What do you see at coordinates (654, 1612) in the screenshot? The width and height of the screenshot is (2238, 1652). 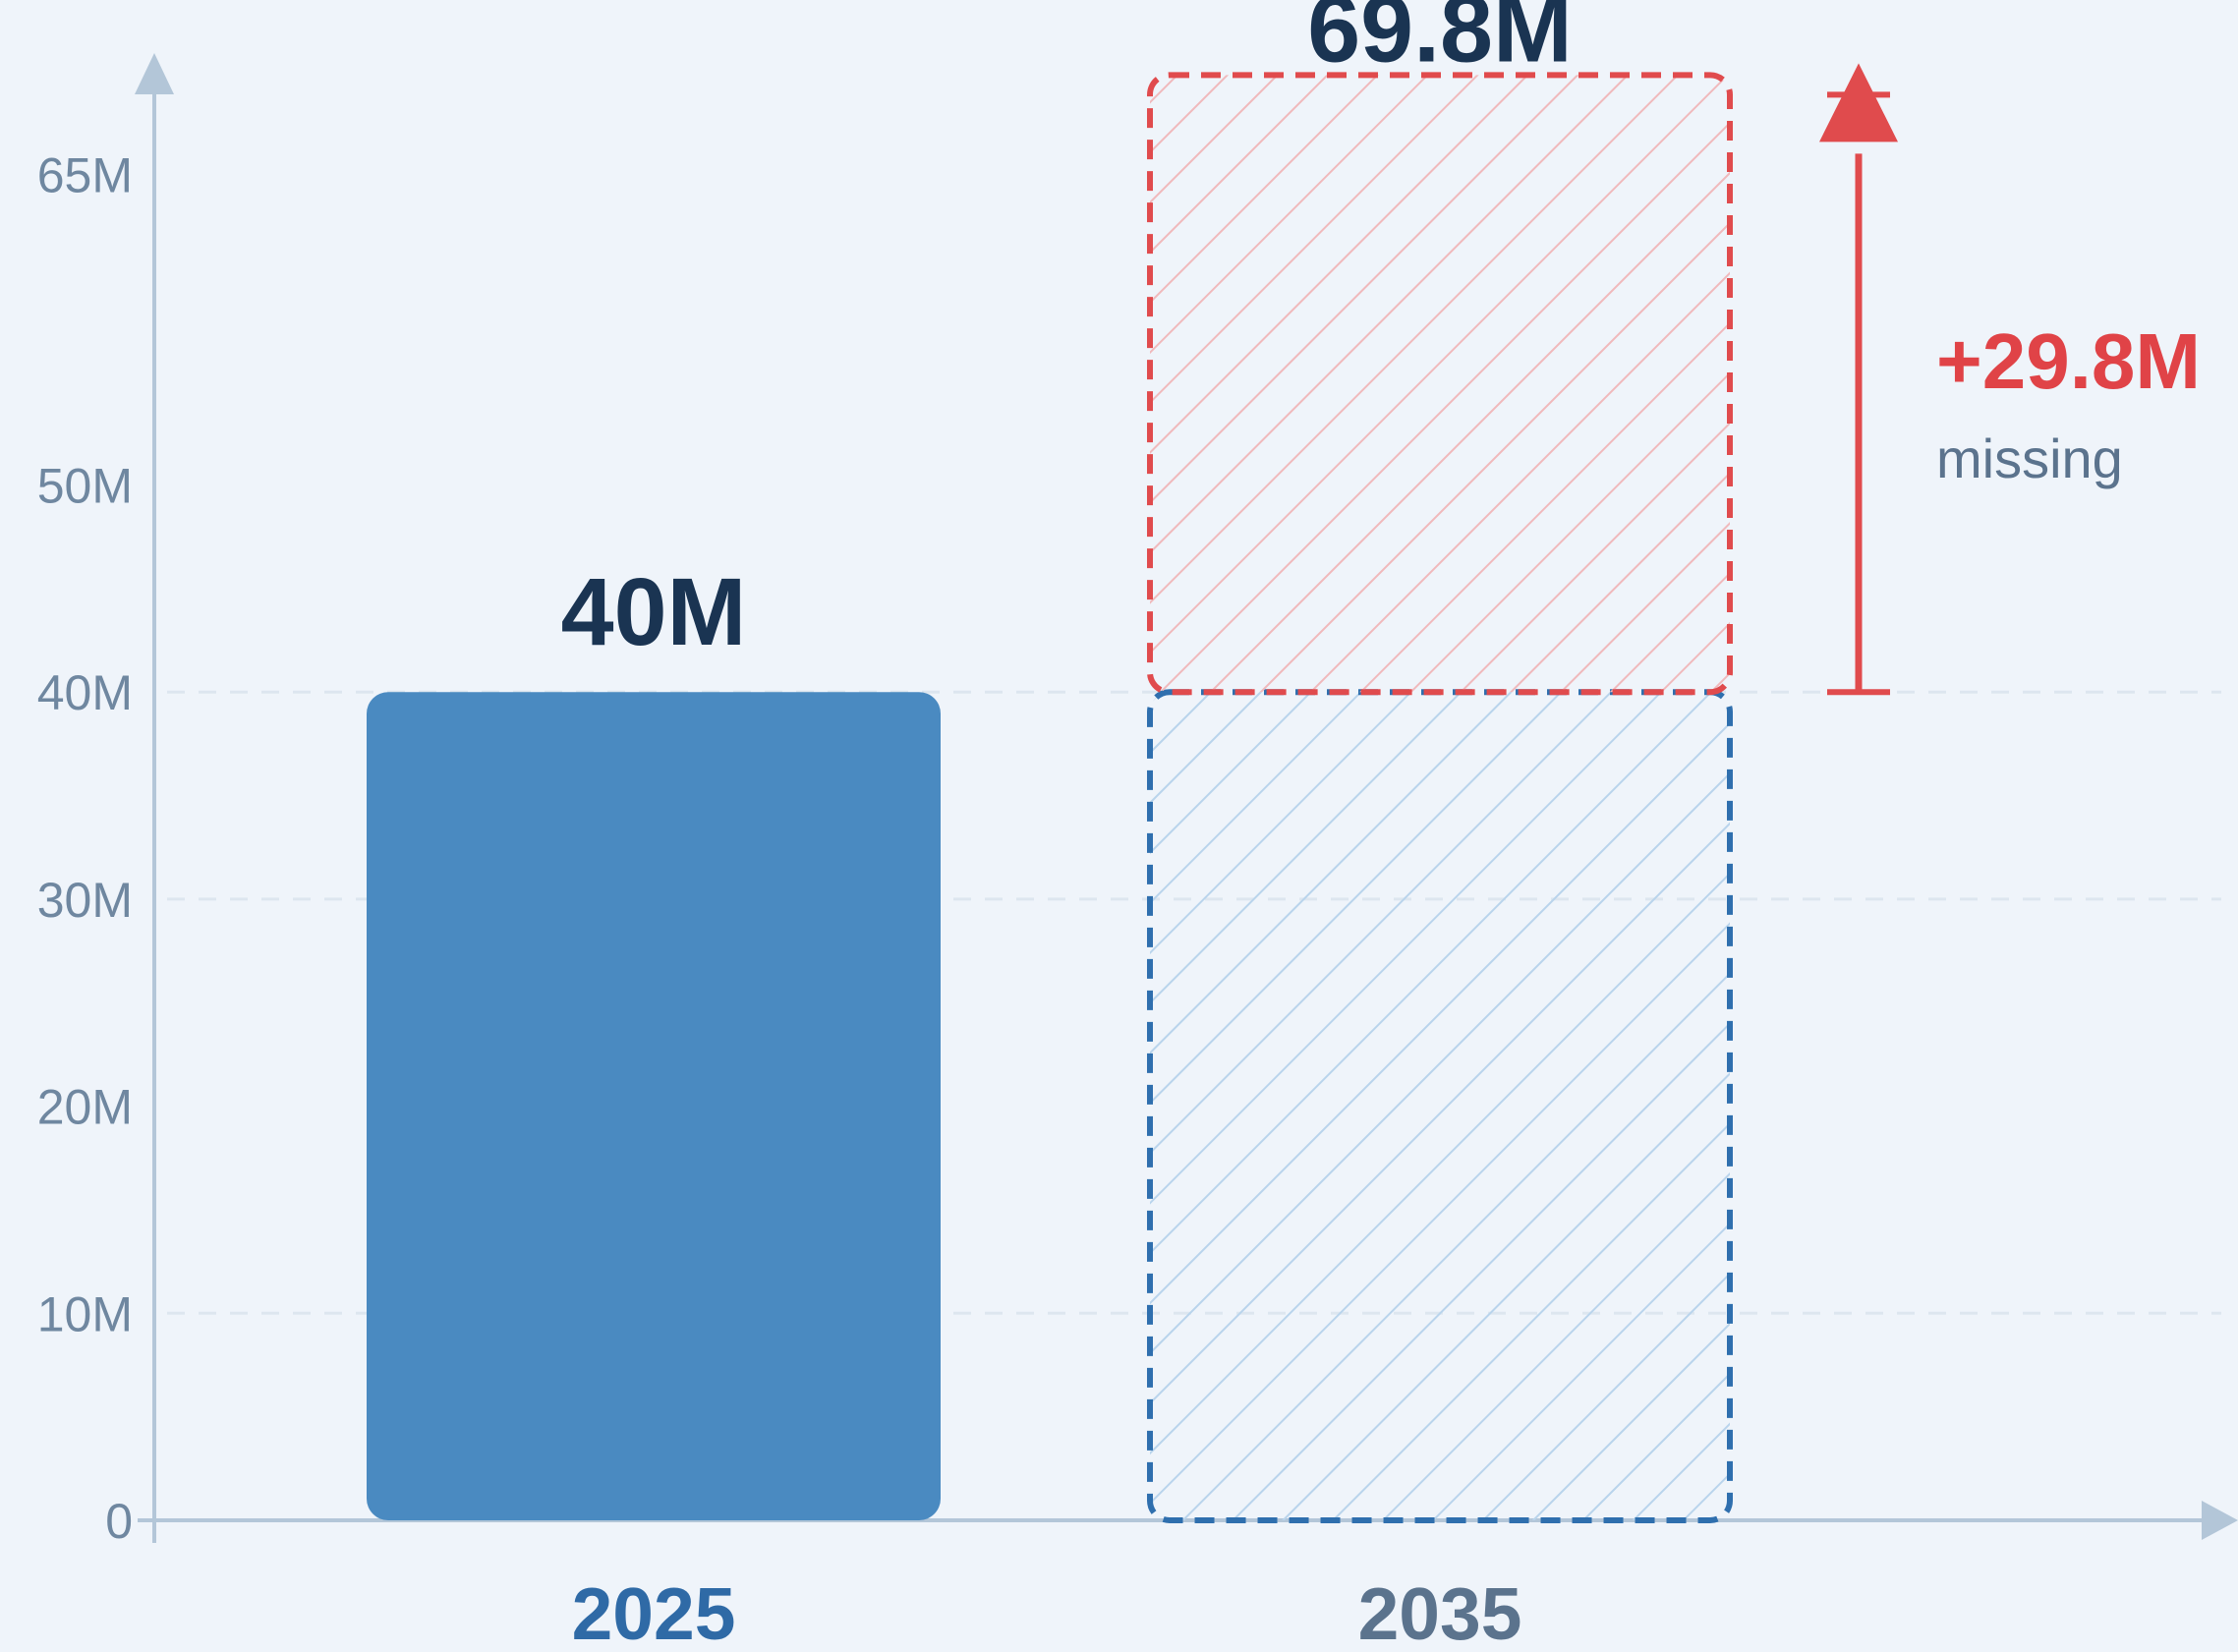 I see `category-label-2025: 2025` at bounding box center [654, 1612].